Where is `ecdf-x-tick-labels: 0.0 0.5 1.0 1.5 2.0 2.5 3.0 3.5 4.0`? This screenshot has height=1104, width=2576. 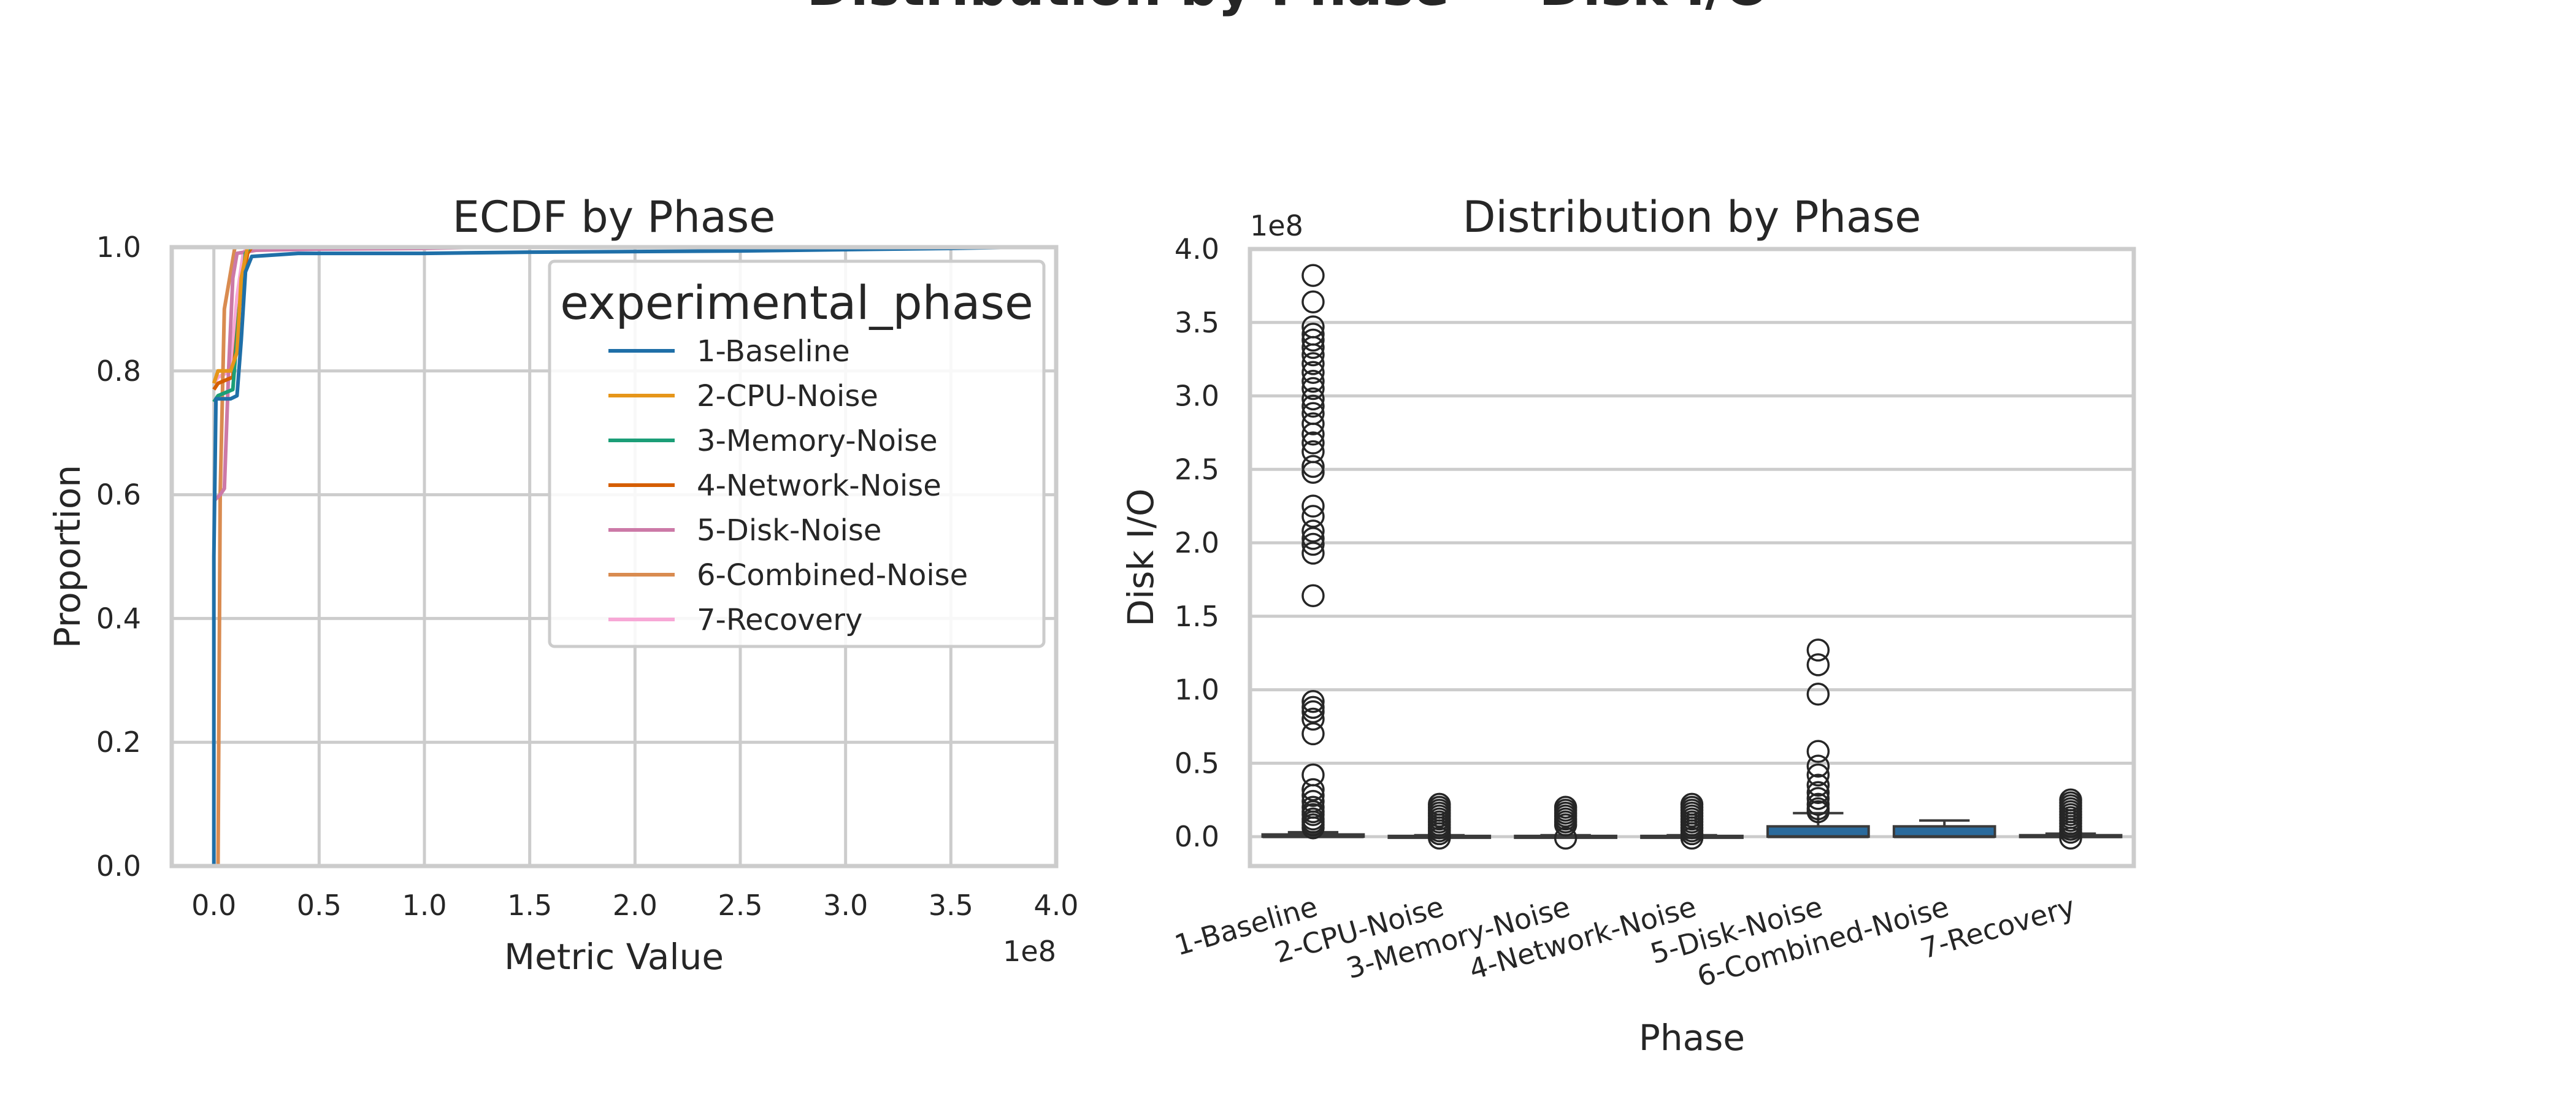 ecdf-x-tick-labels: 0.0 0.5 1.0 1.5 2.0 2.5 3.0 3.5 4.0 is located at coordinates (634, 905).